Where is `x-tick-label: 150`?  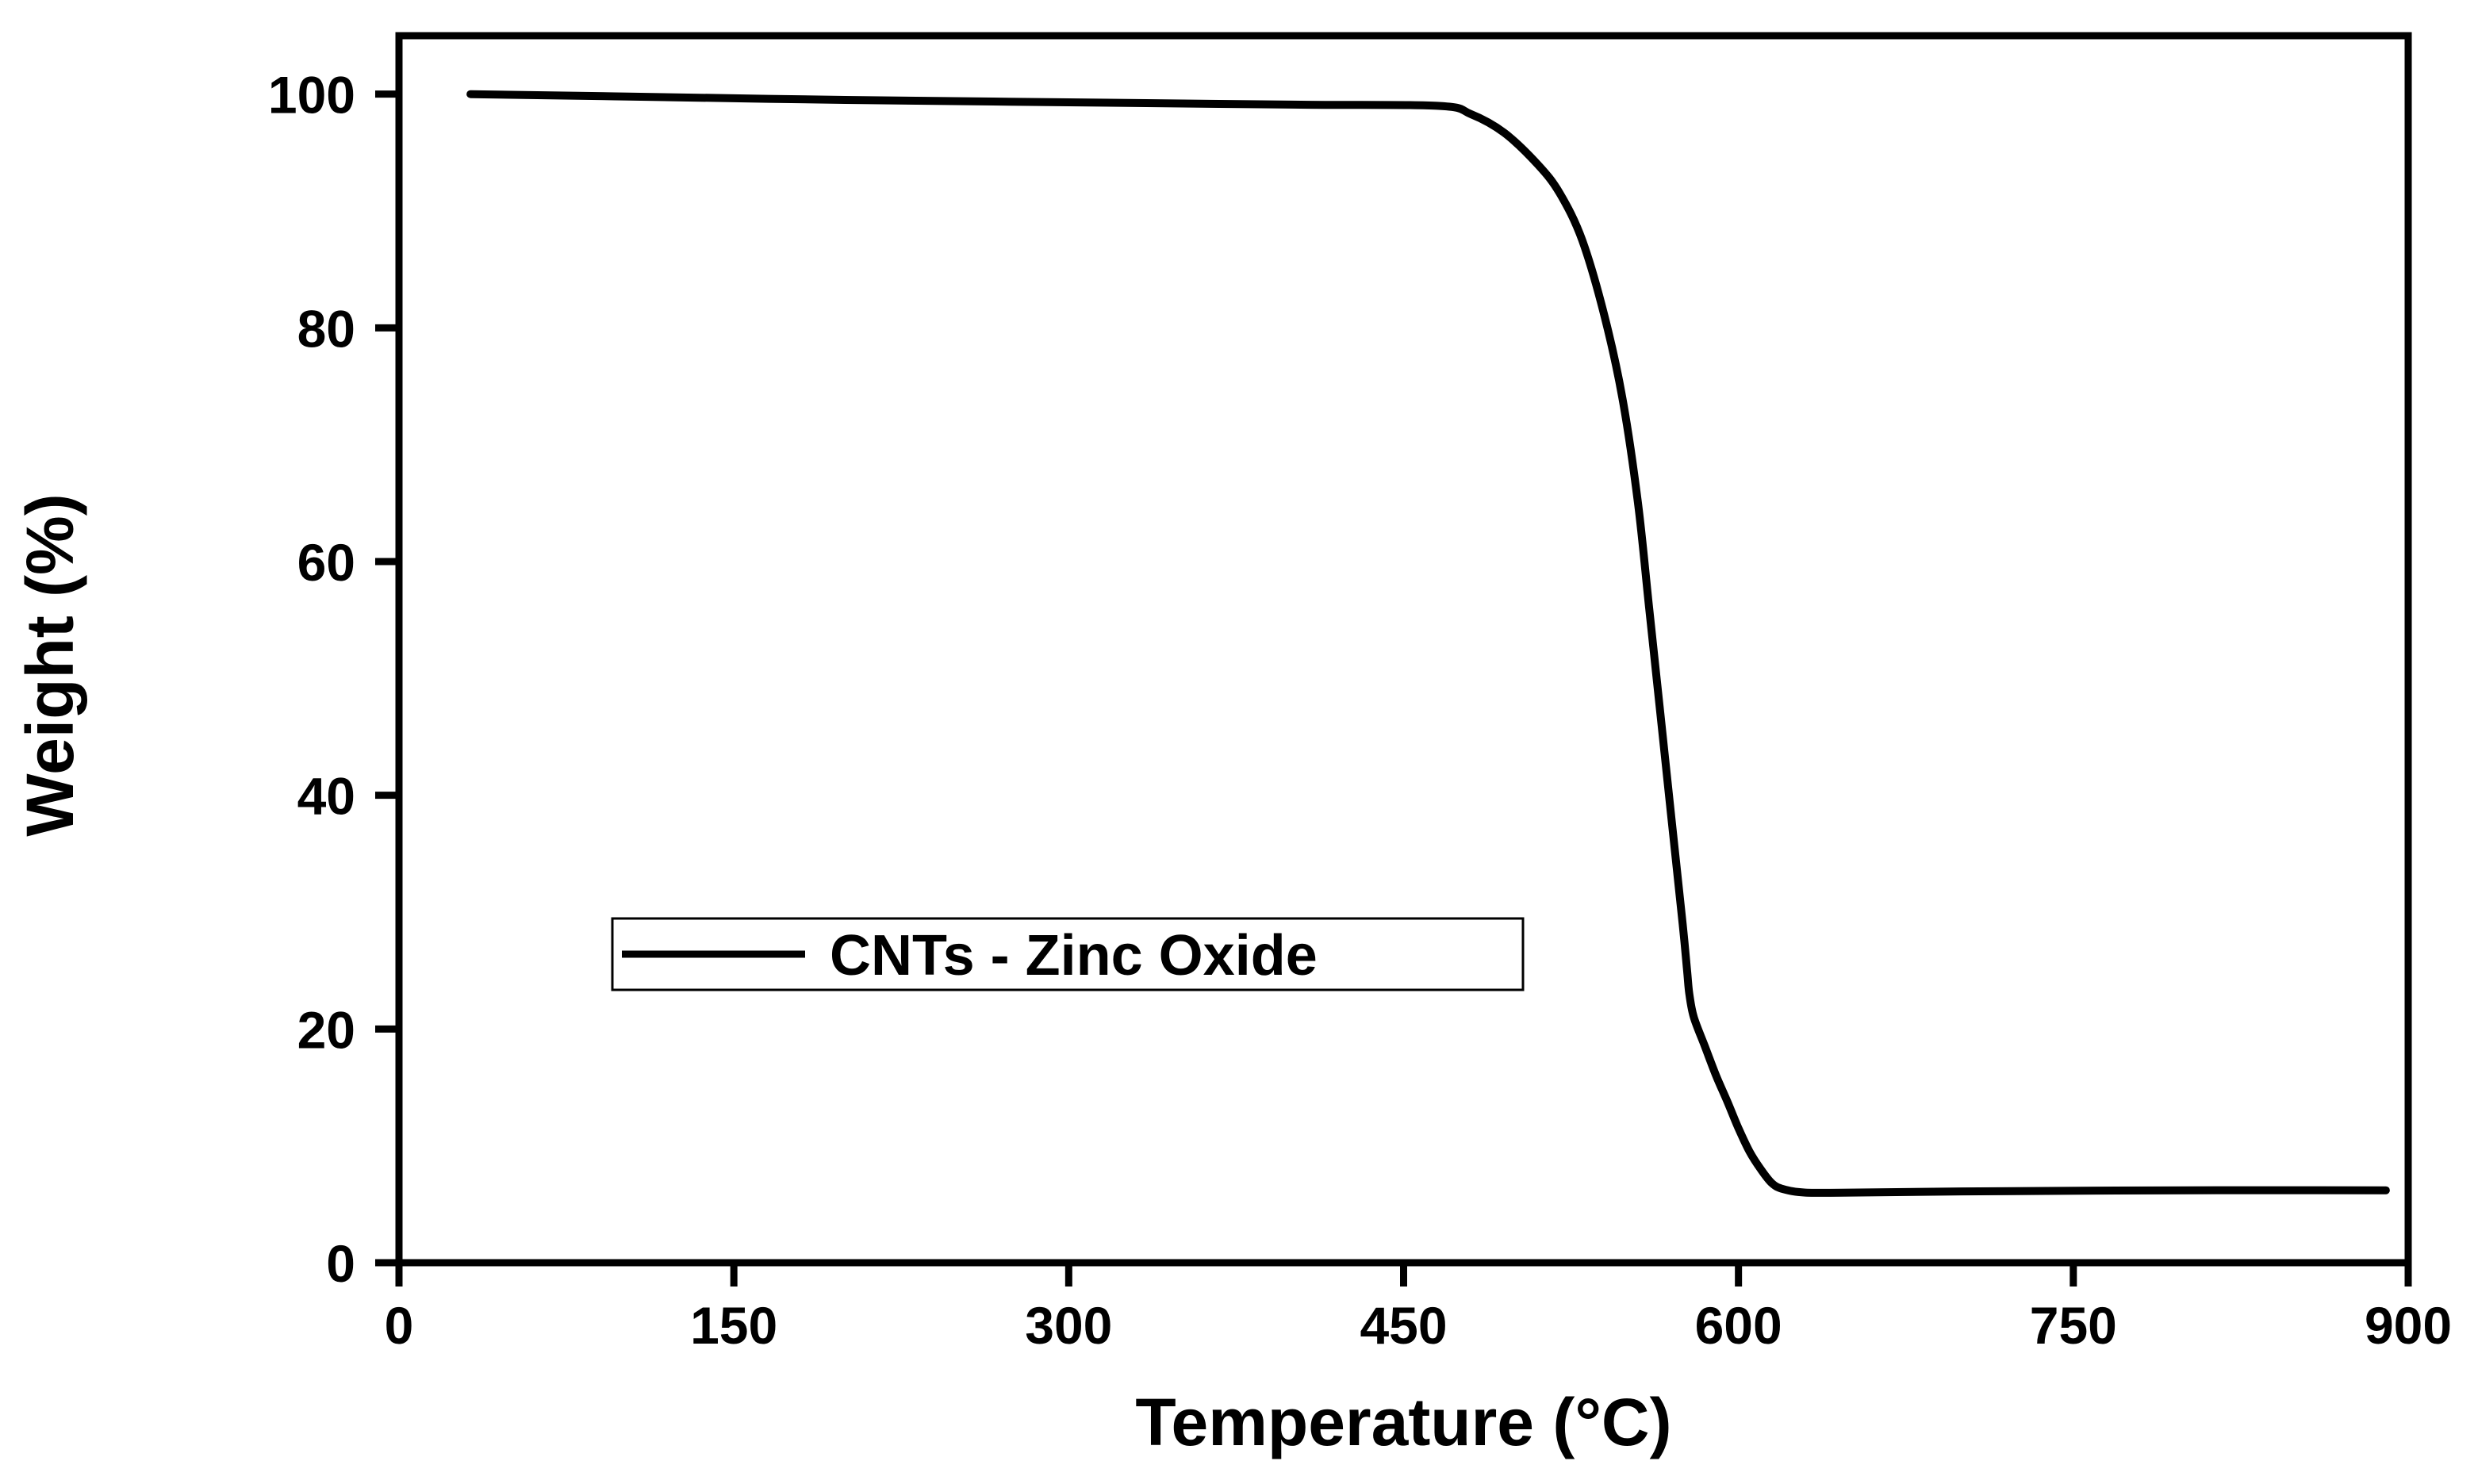
x-tick-label: 150 is located at coordinates (733, 1326).